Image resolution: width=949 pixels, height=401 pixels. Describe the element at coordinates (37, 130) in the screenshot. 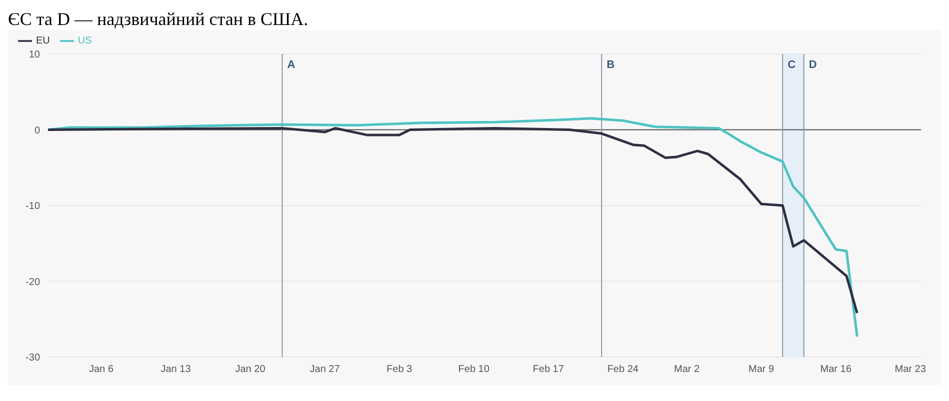

I see `y-tick-label: 0` at that location.